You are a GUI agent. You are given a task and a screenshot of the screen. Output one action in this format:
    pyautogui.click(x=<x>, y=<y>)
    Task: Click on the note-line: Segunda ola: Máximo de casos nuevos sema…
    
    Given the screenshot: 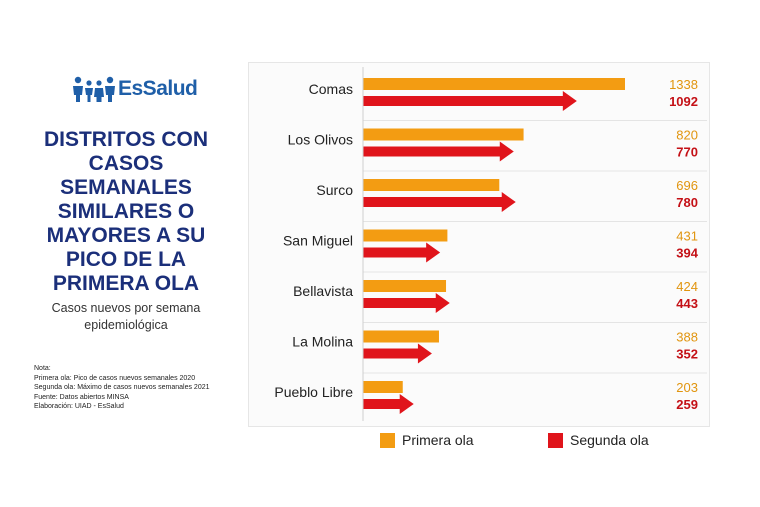 What is the action you would take?
    pyautogui.click(x=122, y=387)
    